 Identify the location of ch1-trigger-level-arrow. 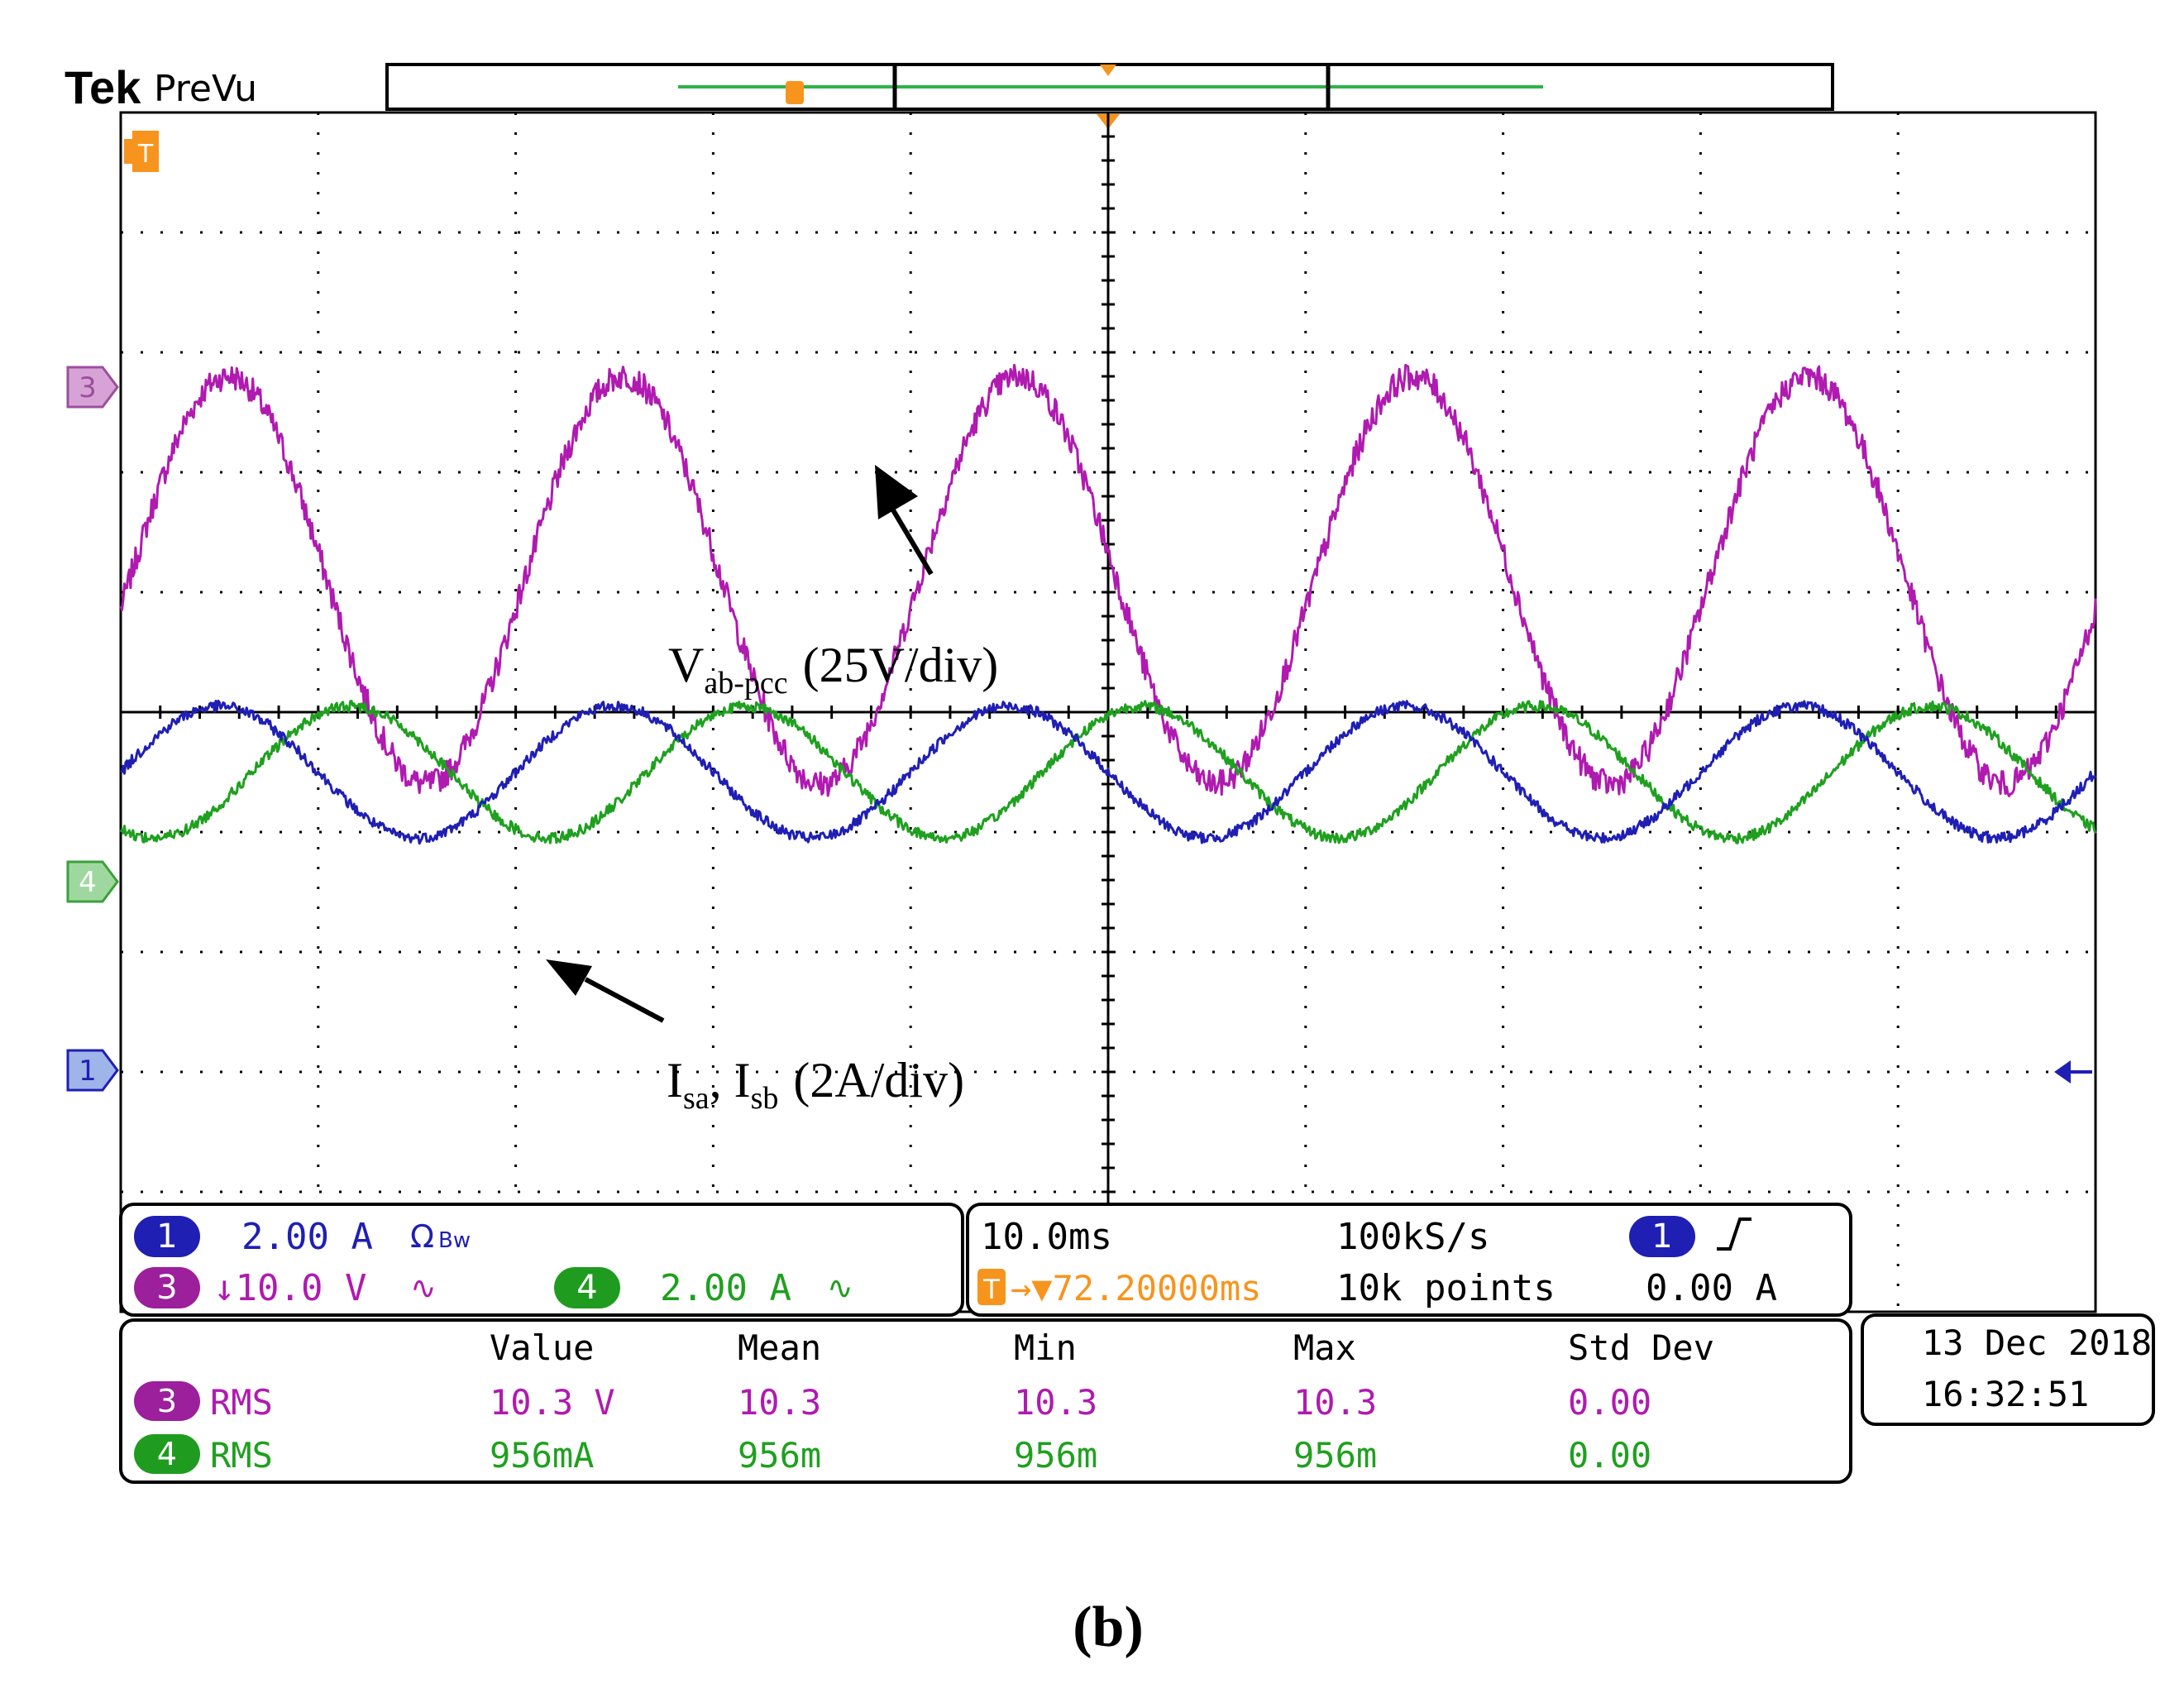
(2073, 1072).